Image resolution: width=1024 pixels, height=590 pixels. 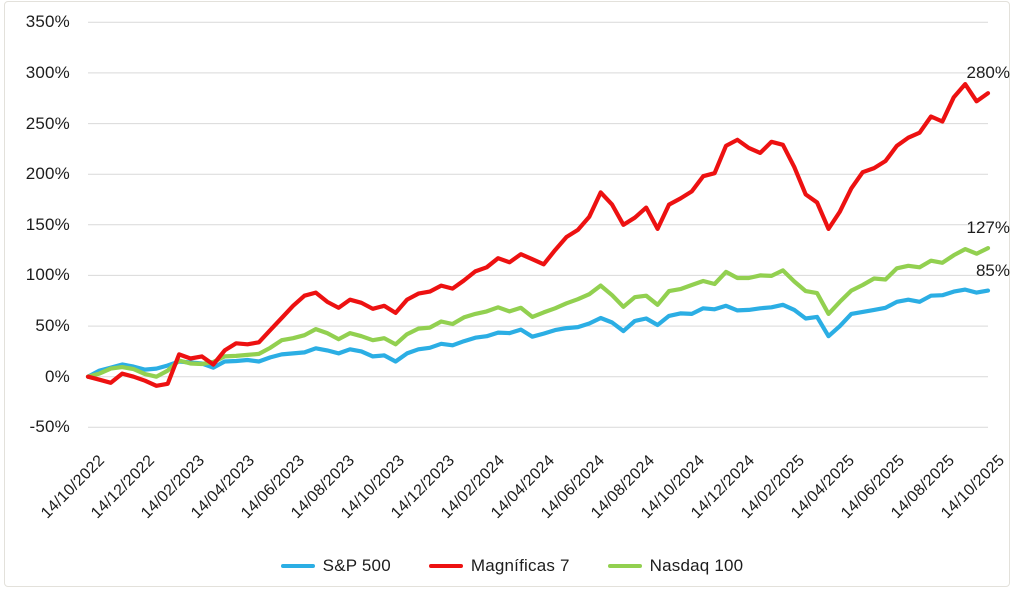 What do you see at coordinates (57, 376) in the screenshot?
I see `y-axis-label: 0%` at bounding box center [57, 376].